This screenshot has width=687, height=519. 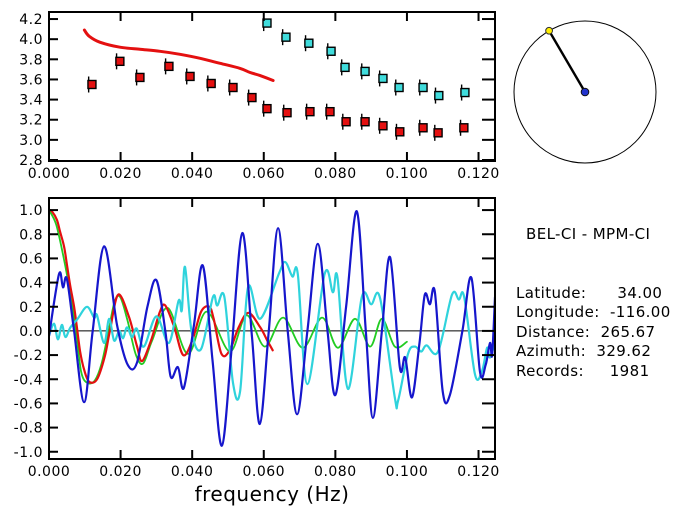 What do you see at coordinates (31, 235) in the screenshot?
I see `y-tick-label: 0.8` at bounding box center [31, 235].